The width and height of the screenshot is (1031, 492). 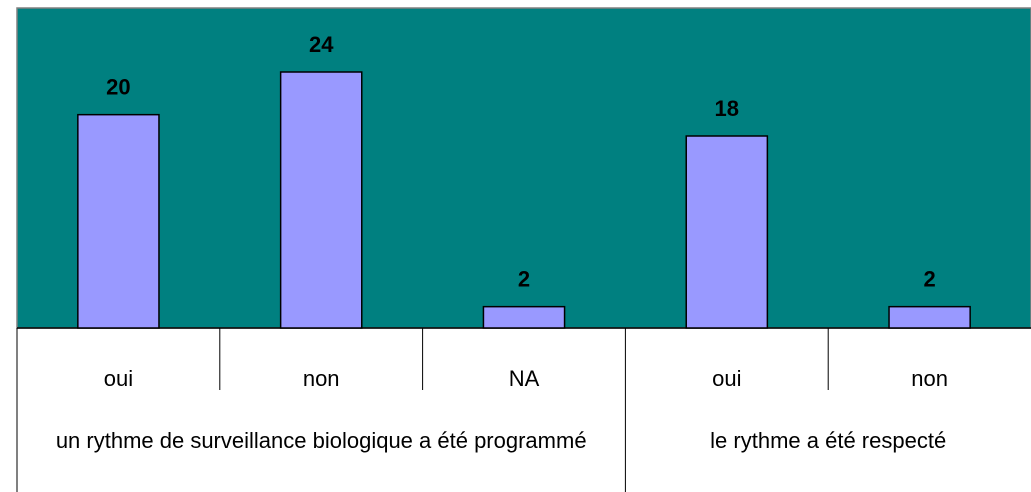 I want to click on x-tick-label: NA, so click(x=524, y=378).